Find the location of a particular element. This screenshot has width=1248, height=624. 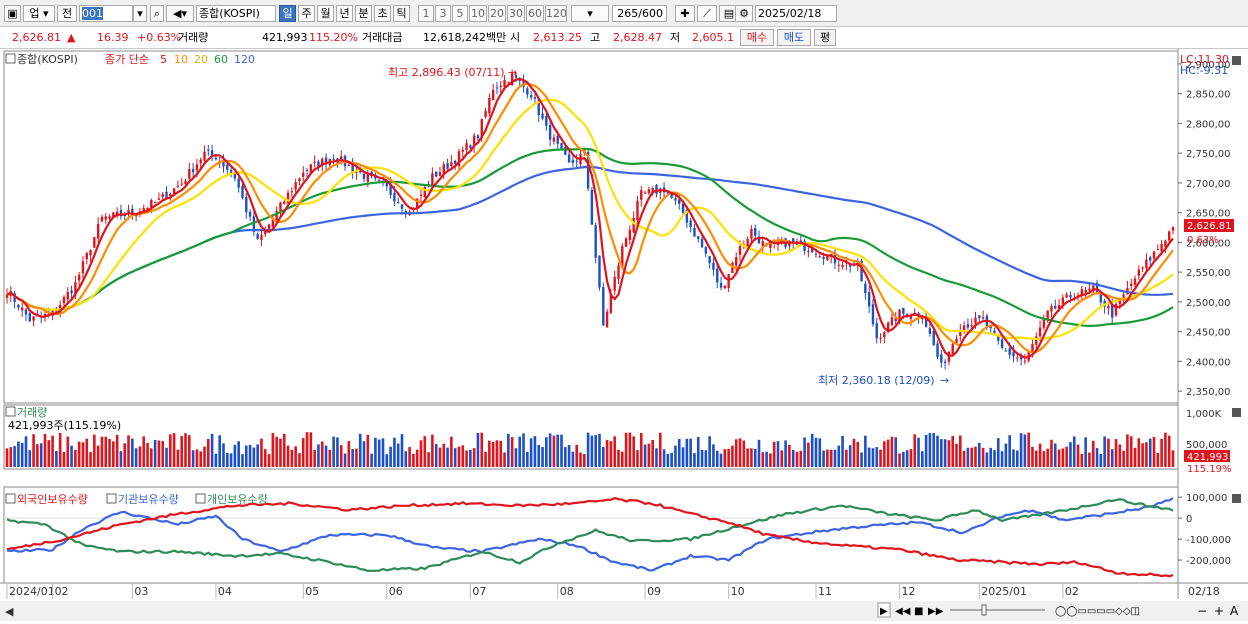

zoom-out-icon: − is located at coordinates (1202, 611).